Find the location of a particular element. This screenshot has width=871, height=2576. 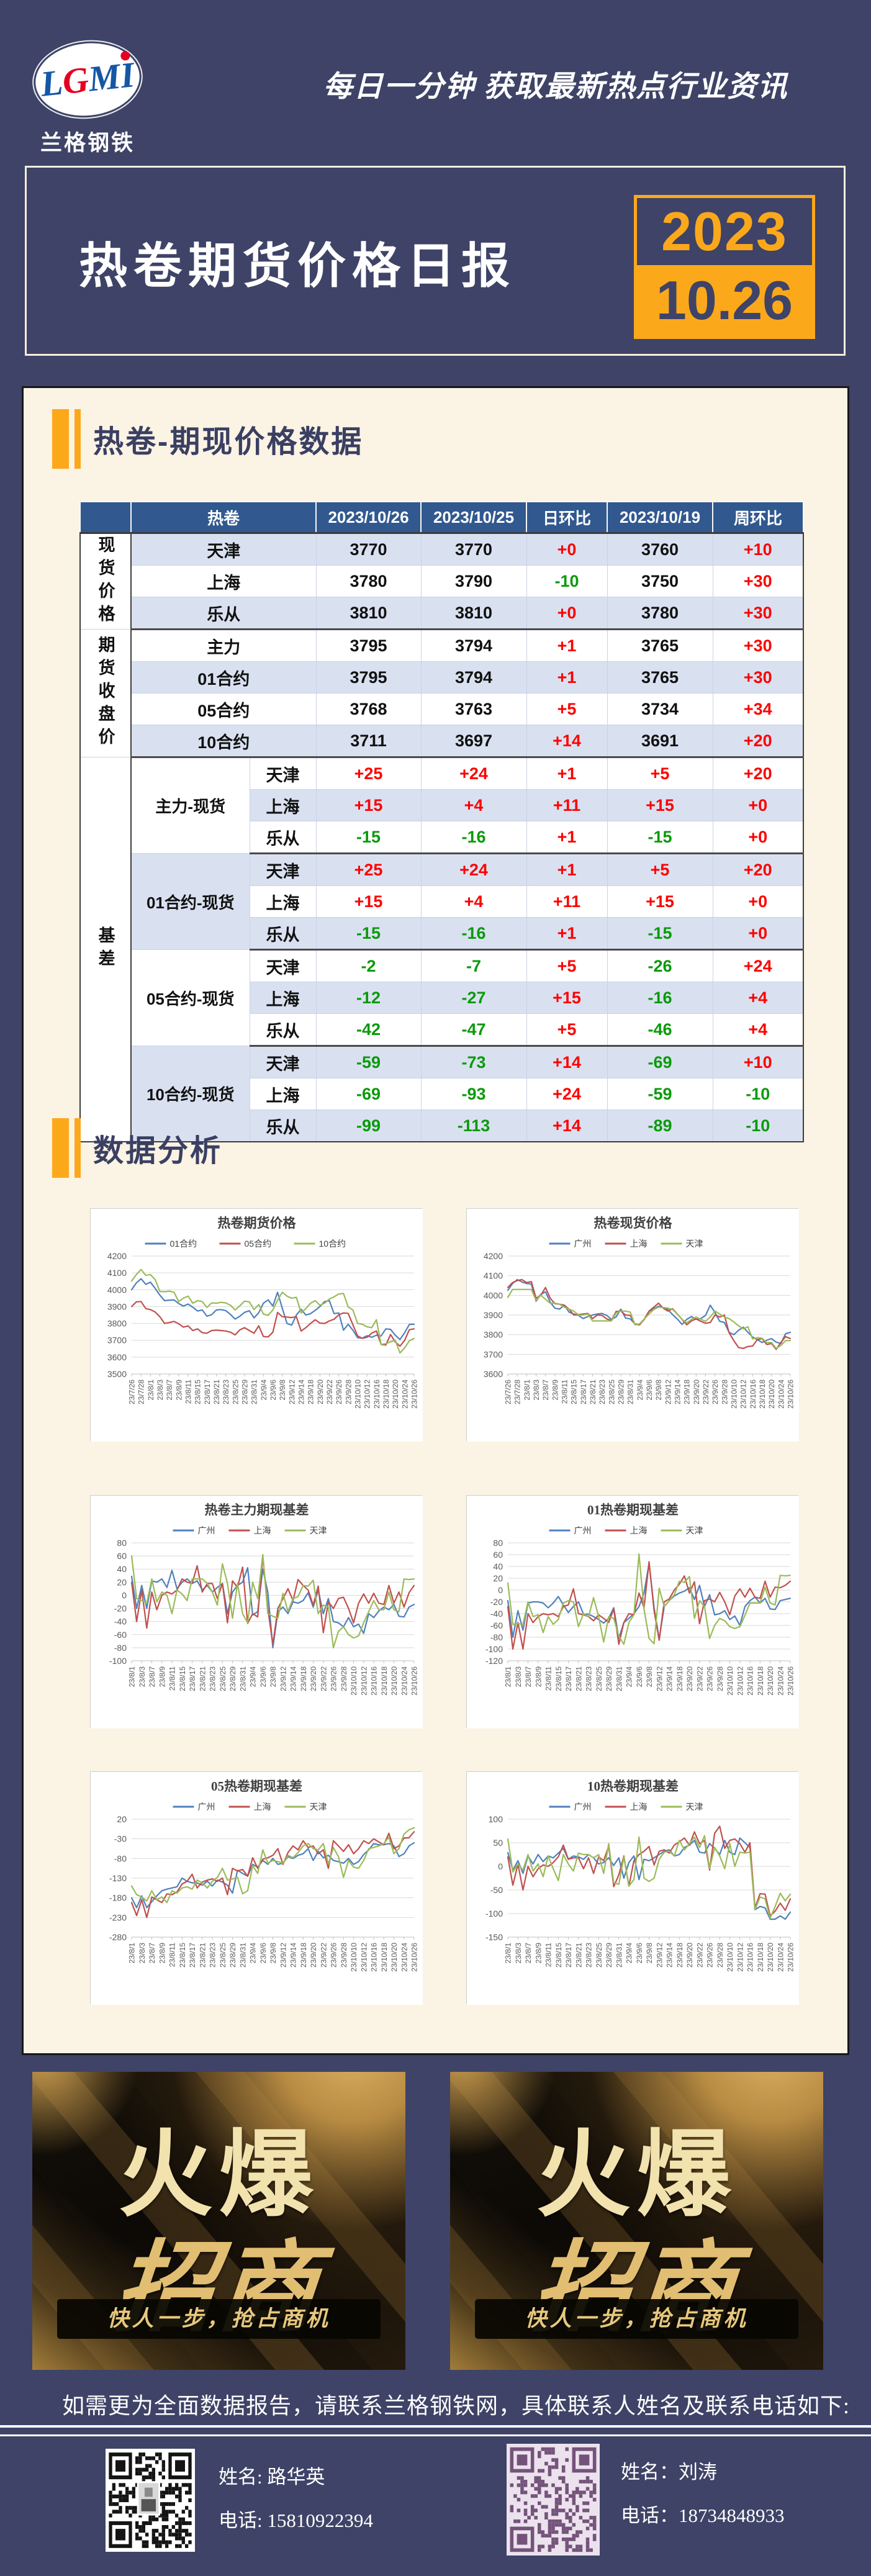

value-cell: +10 is located at coordinates (758, 1062).